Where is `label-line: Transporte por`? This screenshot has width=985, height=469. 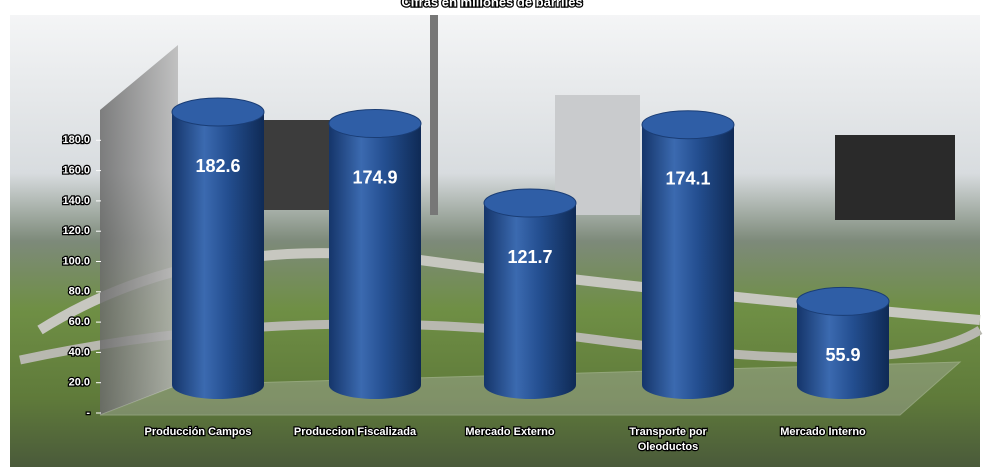
label-line: Transporte por is located at coordinates (668, 432).